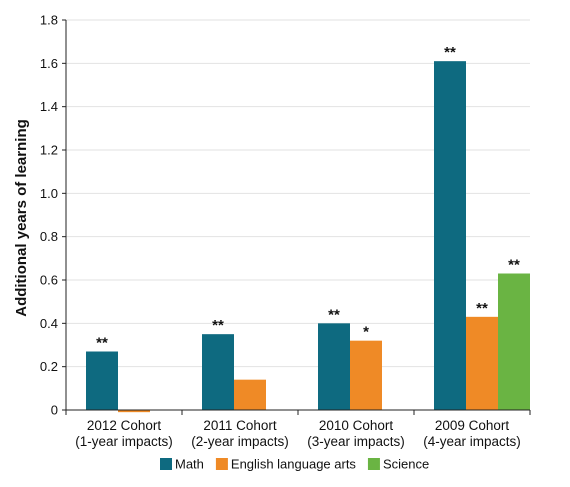  Describe the element at coordinates (49, 20) in the screenshot. I see `y-tick-label: 1.8` at that location.